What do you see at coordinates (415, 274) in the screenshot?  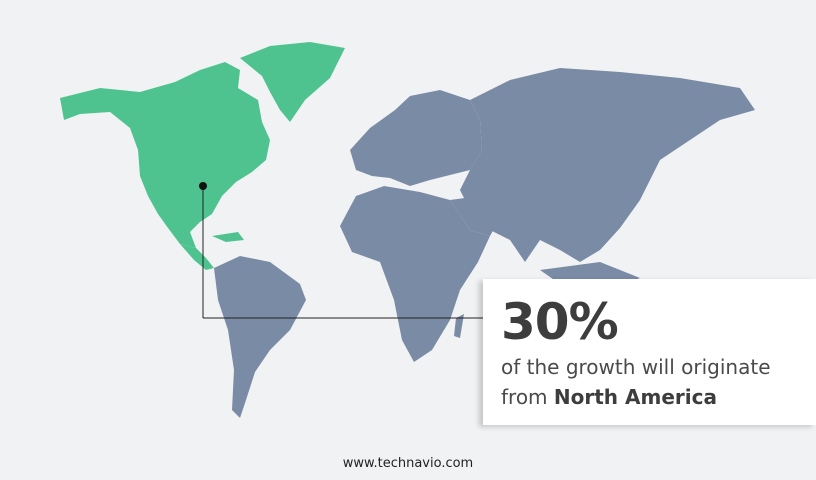 I see `region-africa` at bounding box center [415, 274].